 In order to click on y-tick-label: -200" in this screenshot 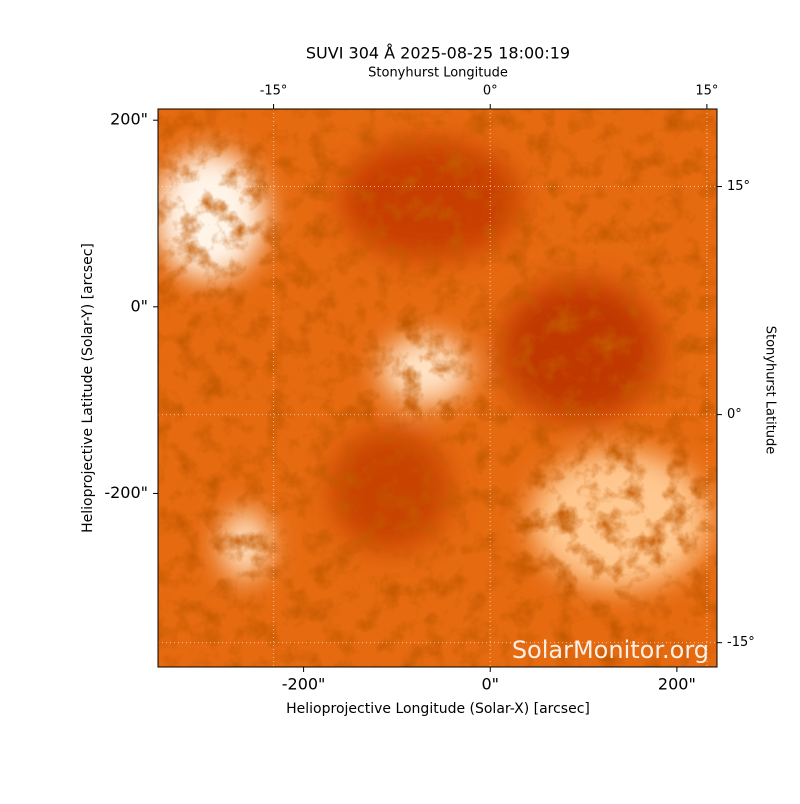, I will do `click(126, 492)`.